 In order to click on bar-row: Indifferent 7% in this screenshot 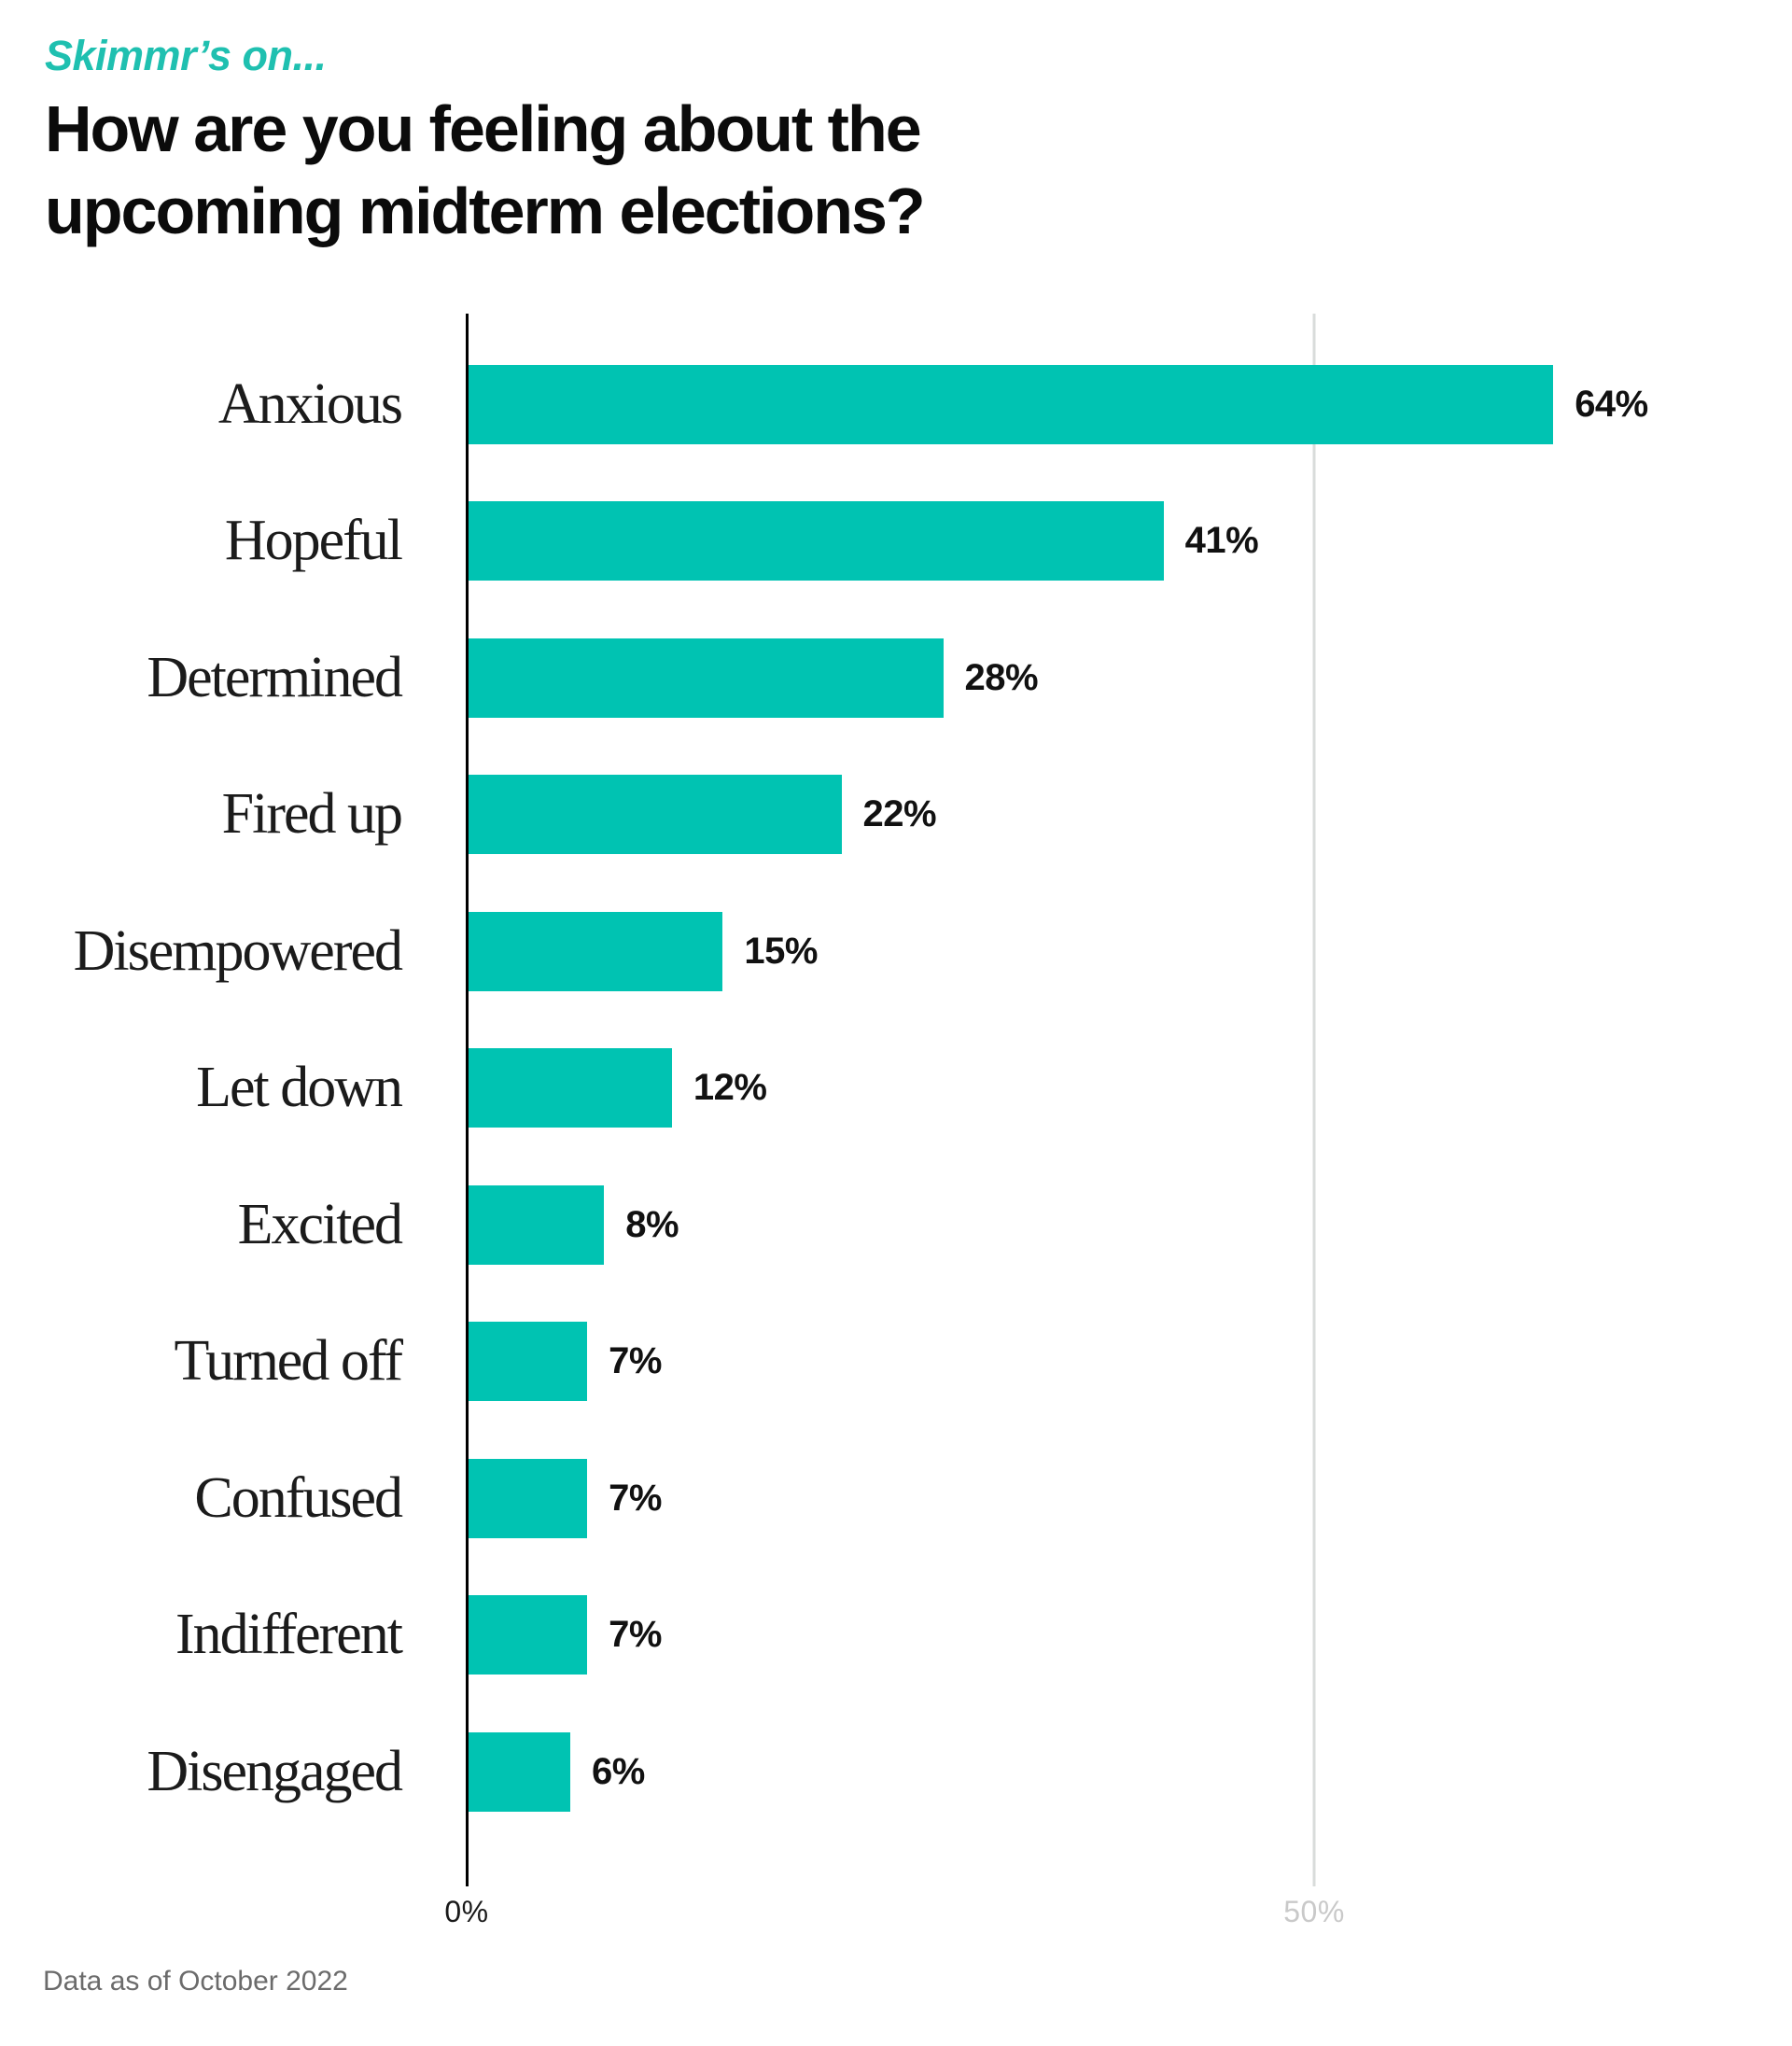, I will do `click(896, 1635)`.